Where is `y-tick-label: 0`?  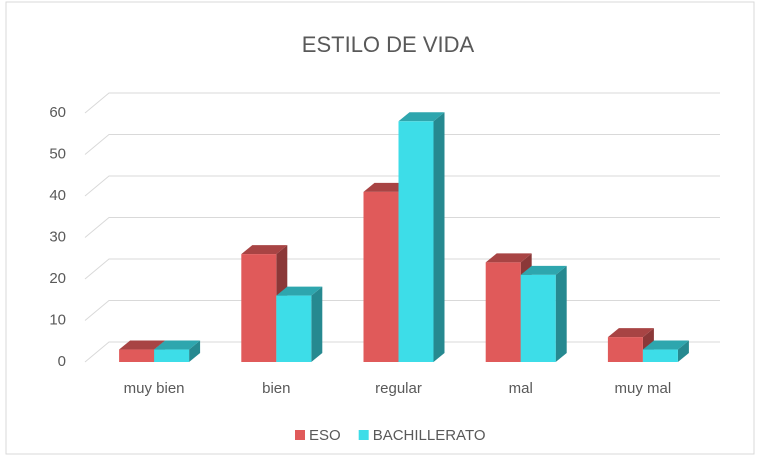 y-tick-label: 0 is located at coordinates (62, 361).